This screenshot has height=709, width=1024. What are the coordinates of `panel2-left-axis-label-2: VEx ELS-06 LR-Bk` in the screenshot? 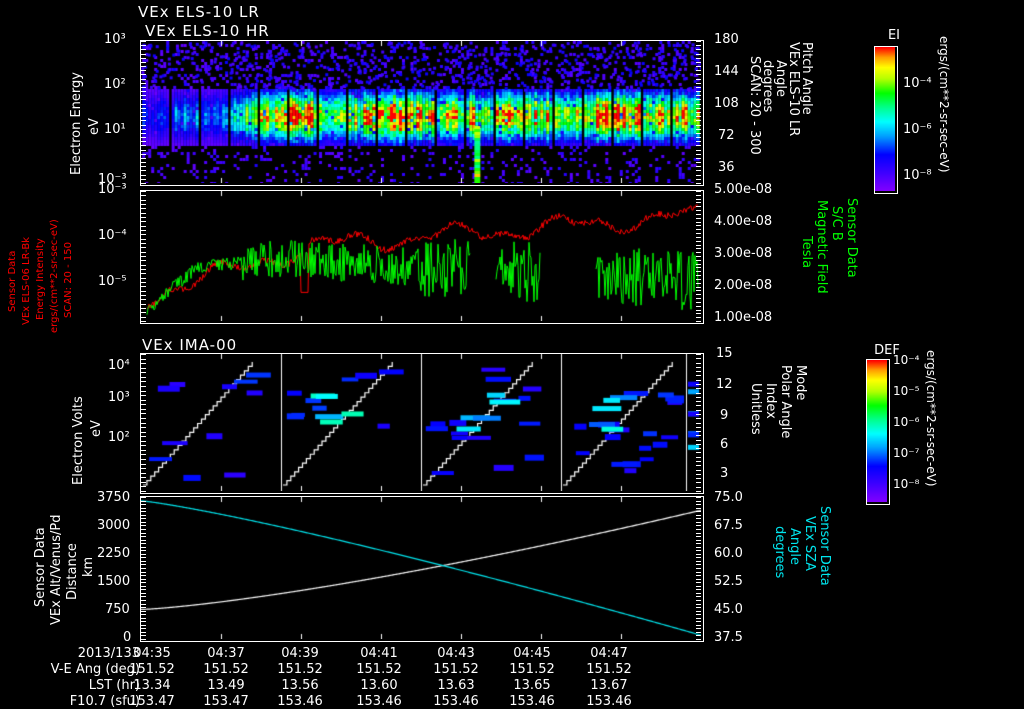 It's located at (26, 280).